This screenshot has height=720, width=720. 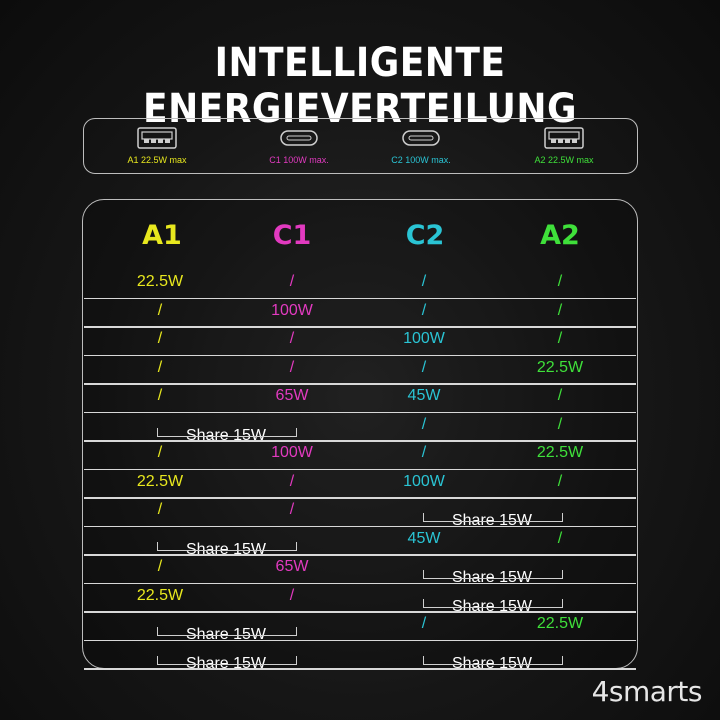 What do you see at coordinates (425, 235) in the screenshot?
I see `column-header-c2: C2` at bounding box center [425, 235].